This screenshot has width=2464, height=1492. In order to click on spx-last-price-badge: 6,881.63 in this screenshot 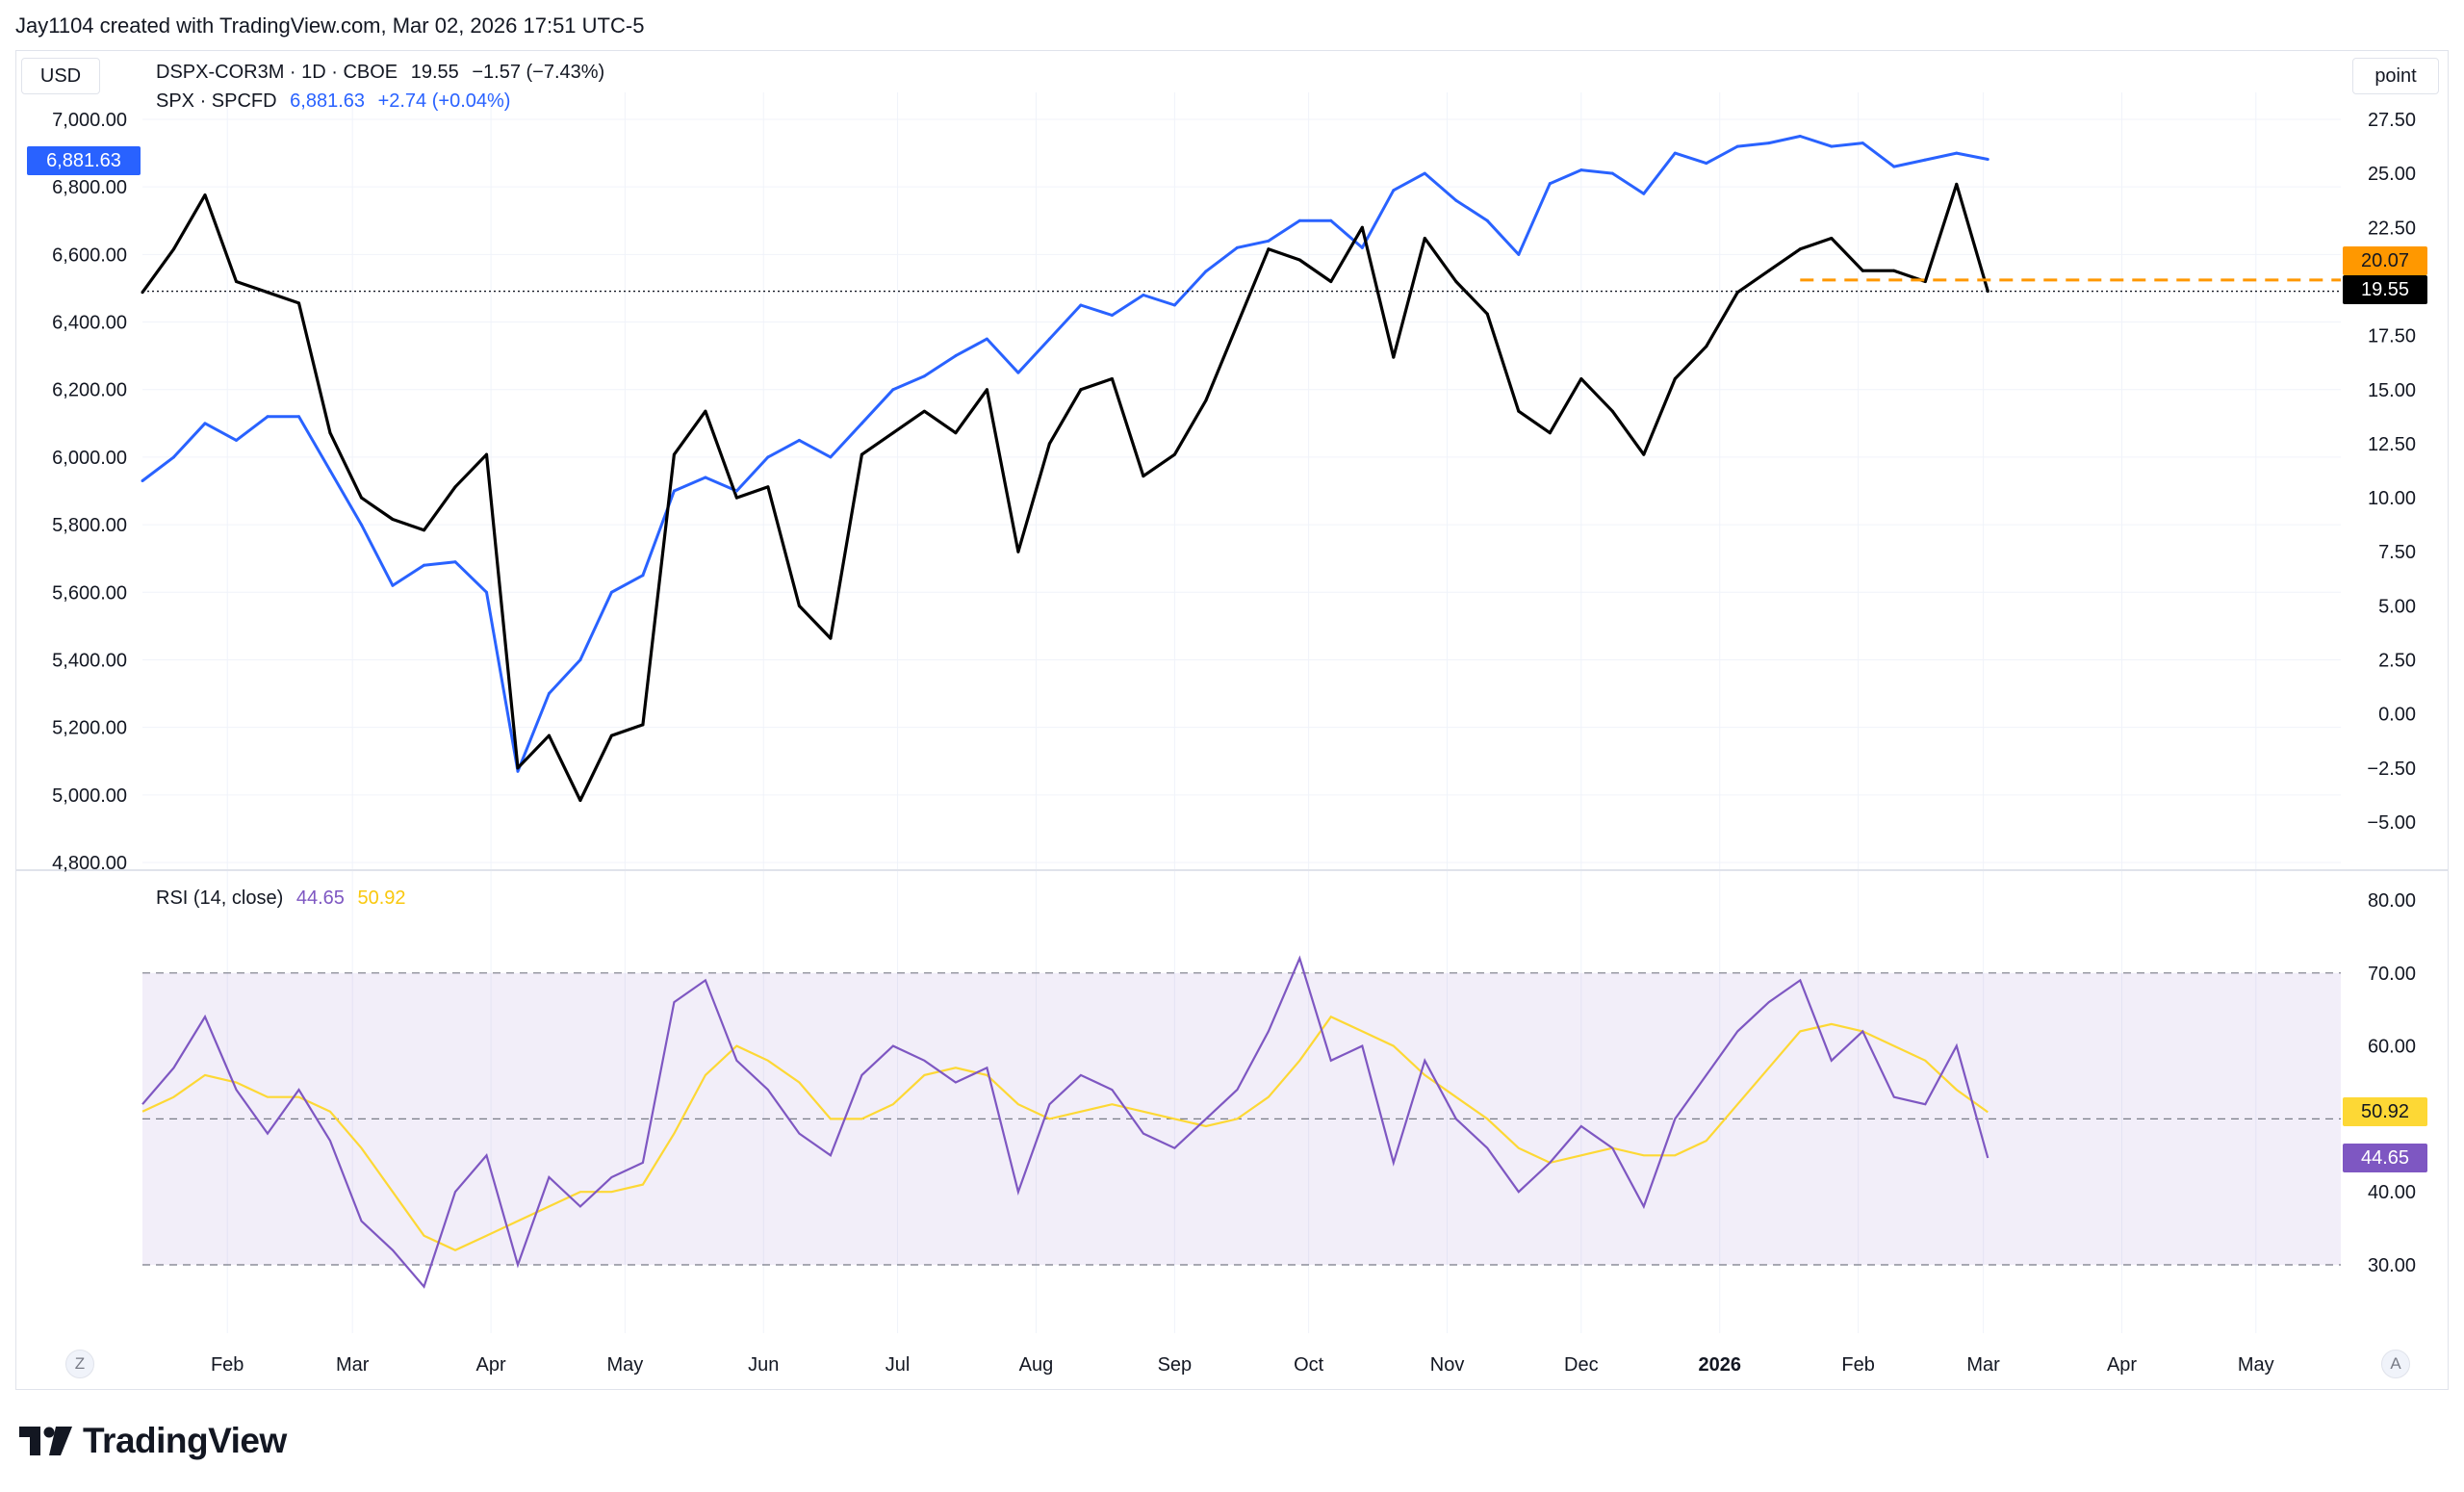, I will do `click(84, 160)`.